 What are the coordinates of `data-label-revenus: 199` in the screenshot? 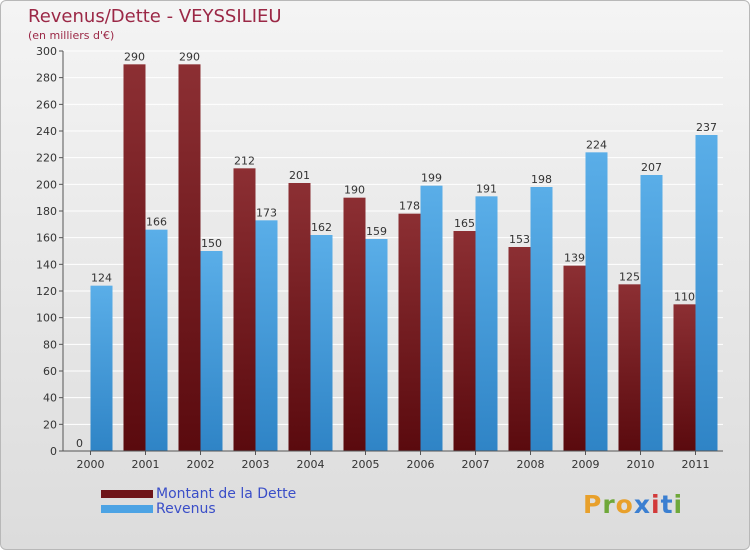 It's located at (431, 178).